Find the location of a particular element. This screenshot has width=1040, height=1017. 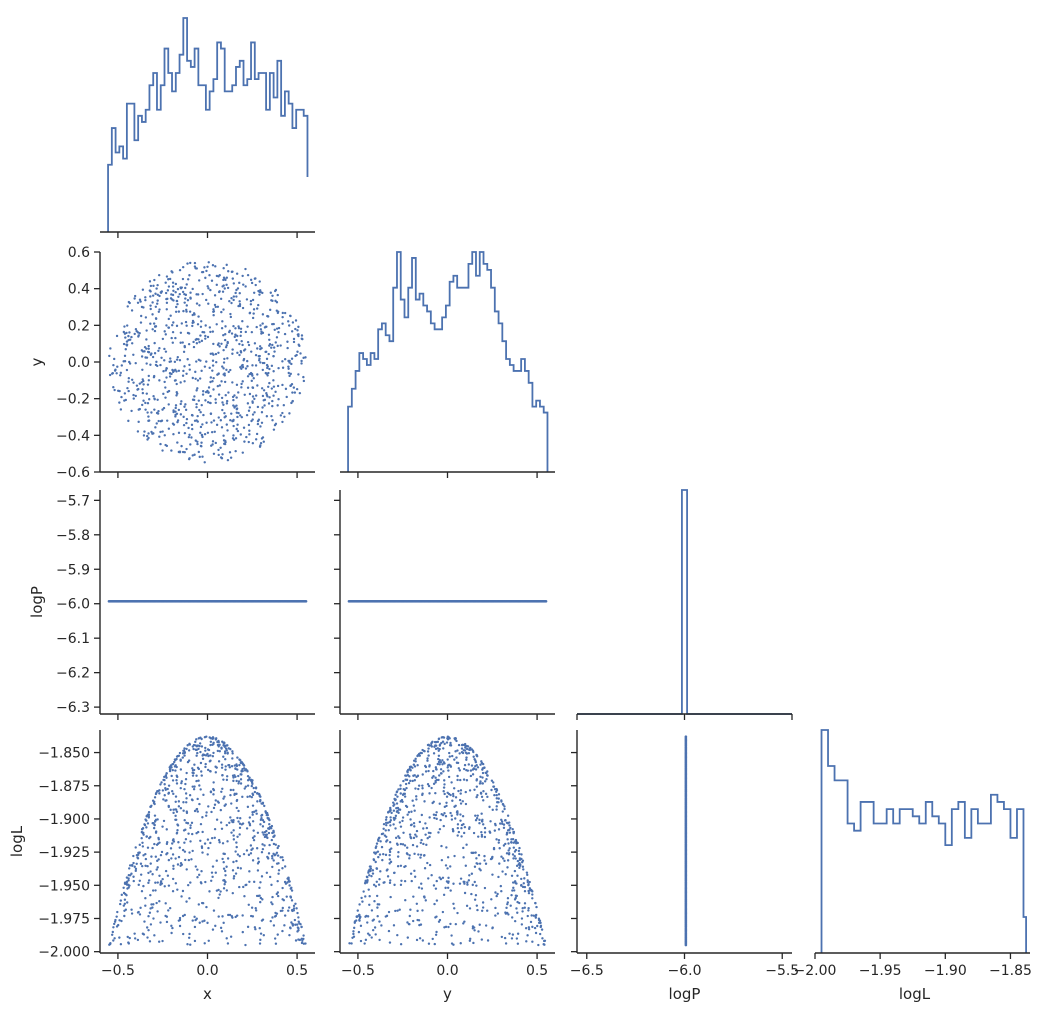

x-tick-label: −1.85 is located at coordinates (1010, 971).